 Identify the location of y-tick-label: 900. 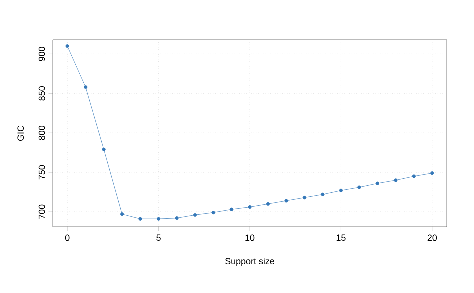
(42, 54).